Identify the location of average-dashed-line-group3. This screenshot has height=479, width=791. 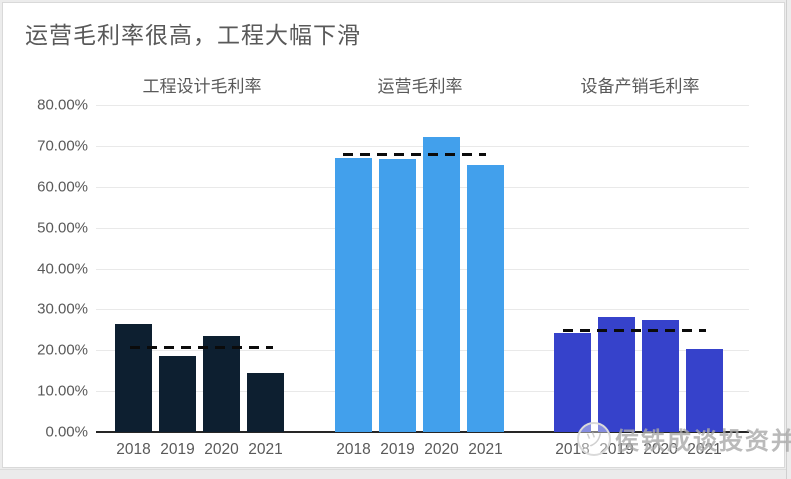
(634, 330).